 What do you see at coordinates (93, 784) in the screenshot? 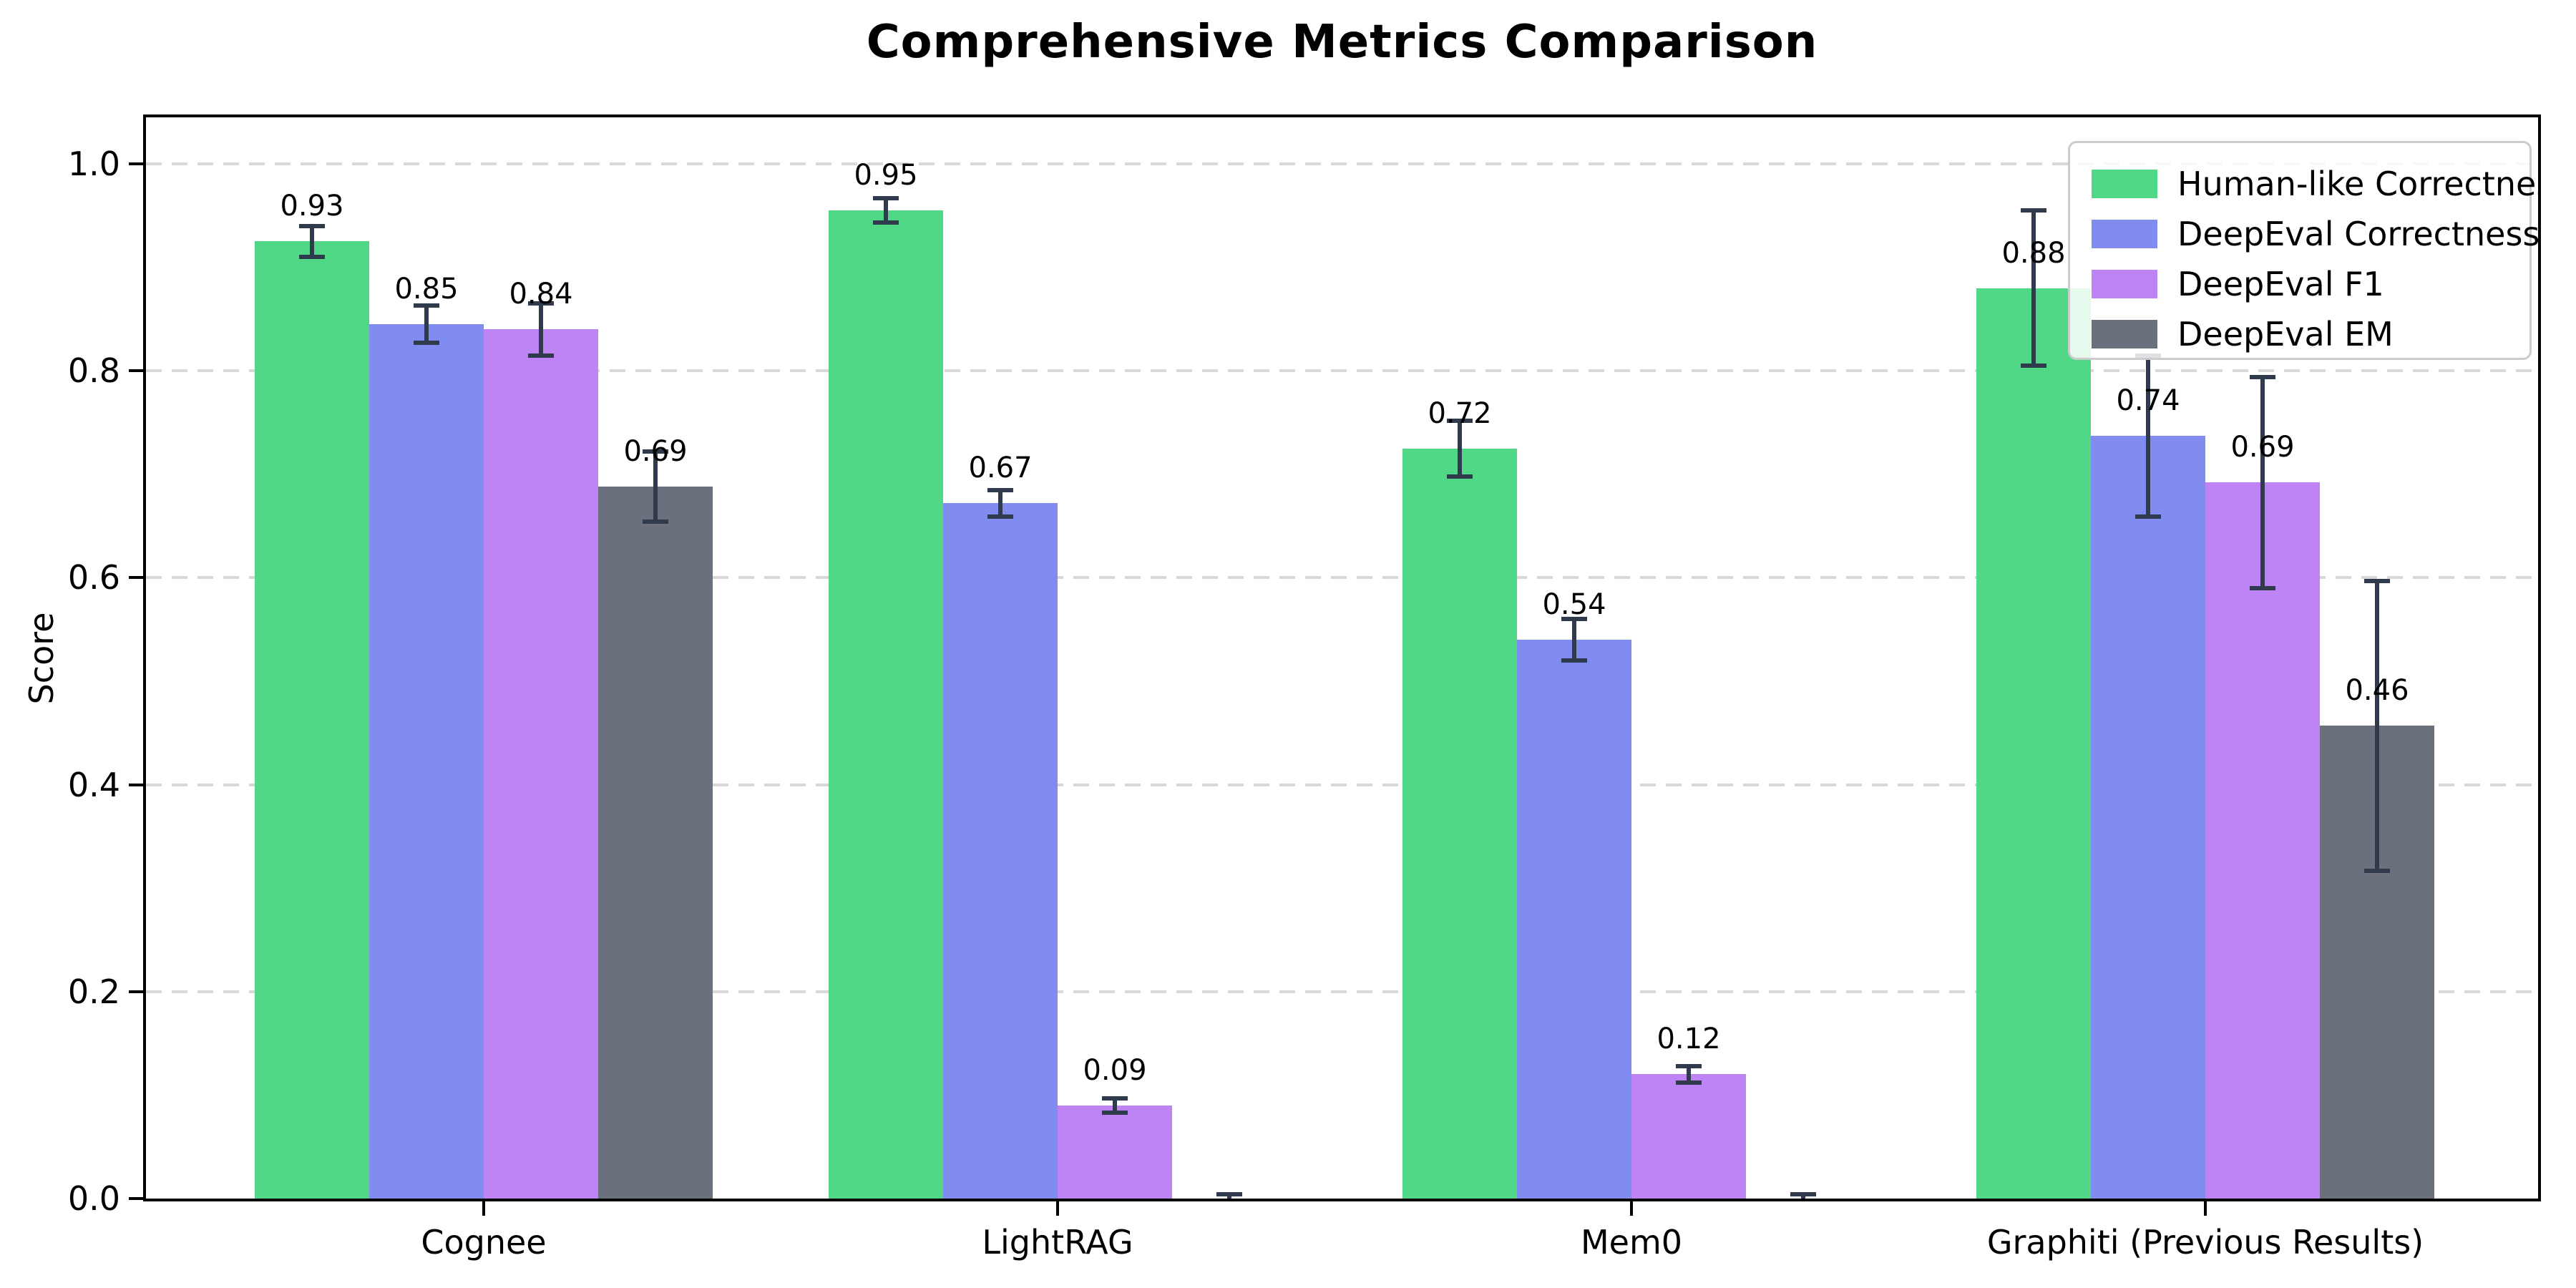
I see `y-tick-label: 0.4` at bounding box center [93, 784].